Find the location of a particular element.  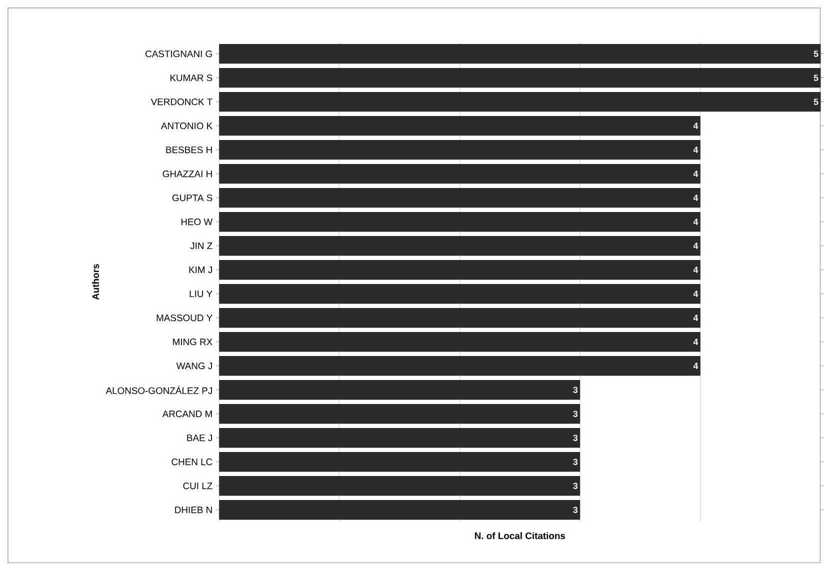

y-tick-label: JIN Z is located at coordinates (201, 246).